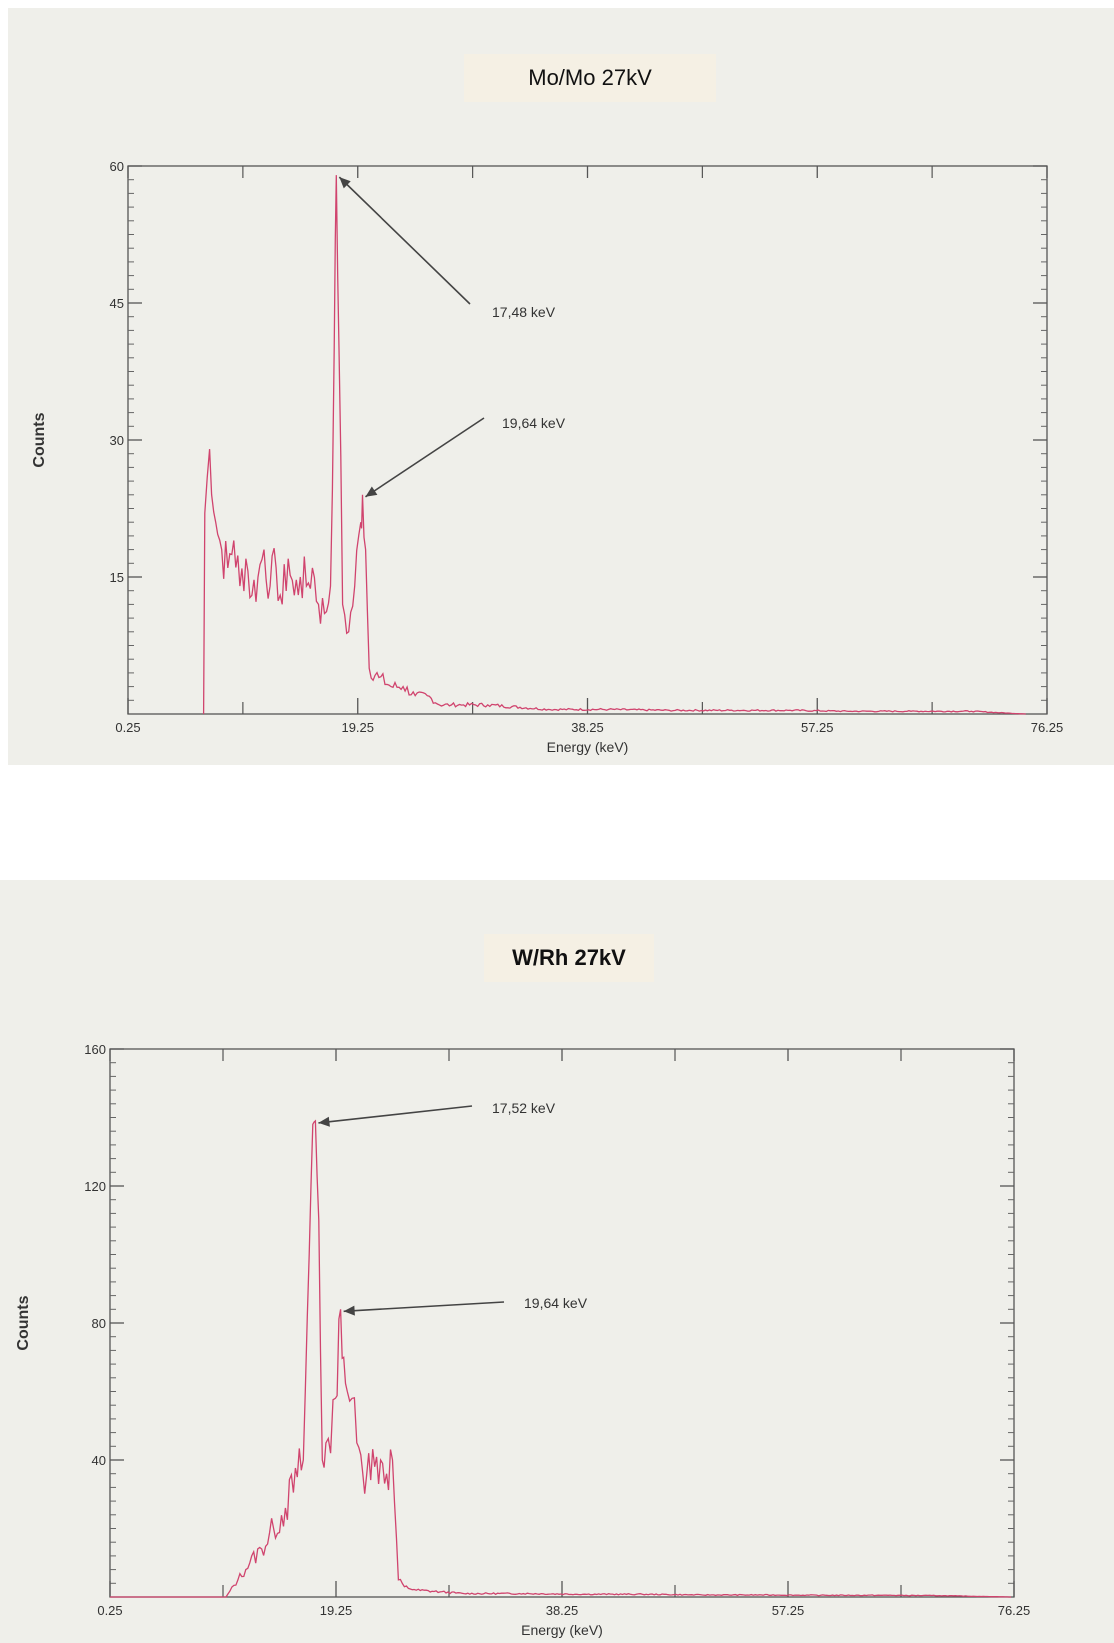  I want to click on y-tick-label: 120, so click(95, 1186).